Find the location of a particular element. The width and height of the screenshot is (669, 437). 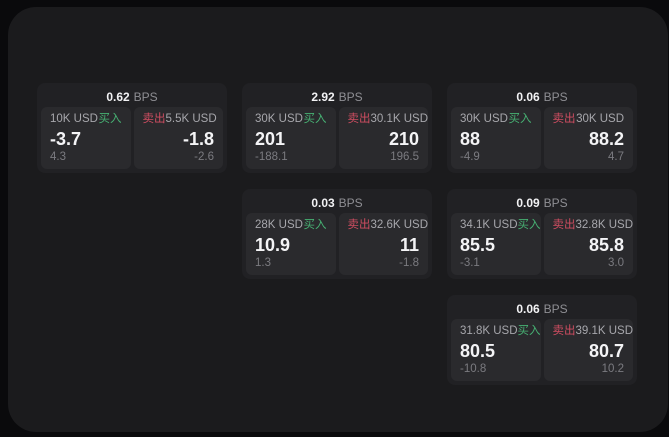

buy-size: 34.1K USD is located at coordinates (489, 225).